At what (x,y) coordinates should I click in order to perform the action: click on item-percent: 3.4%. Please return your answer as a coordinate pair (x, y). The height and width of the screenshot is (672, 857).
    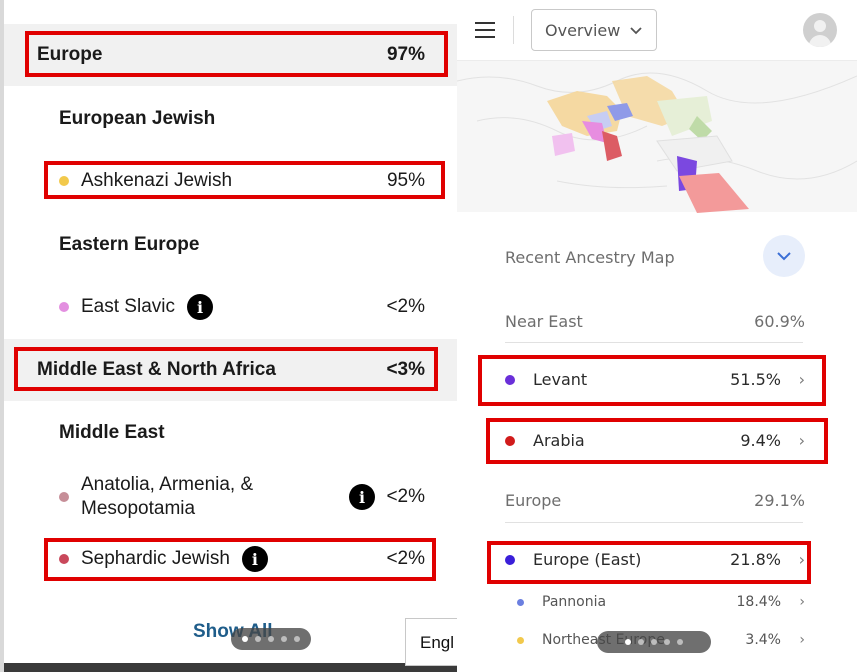
    Looking at the image, I should click on (763, 640).